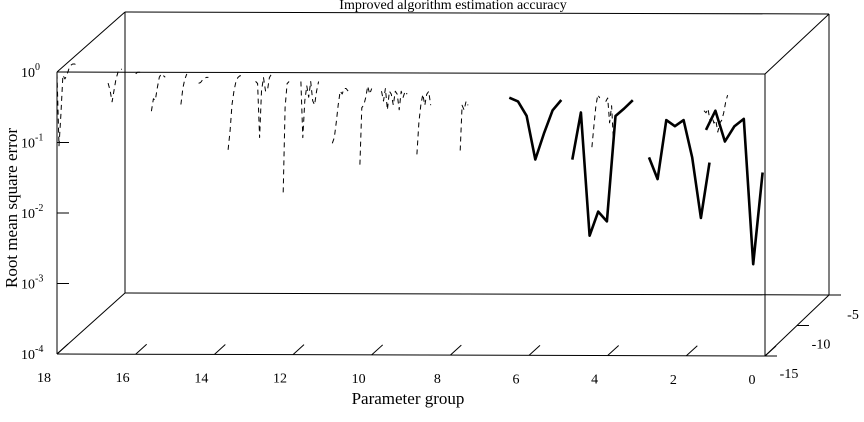 The width and height of the screenshot is (864, 422). What do you see at coordinates (477, 294) in the screenshot?
I see `box-back-bottom-edge` at bounding box center [477, 294].